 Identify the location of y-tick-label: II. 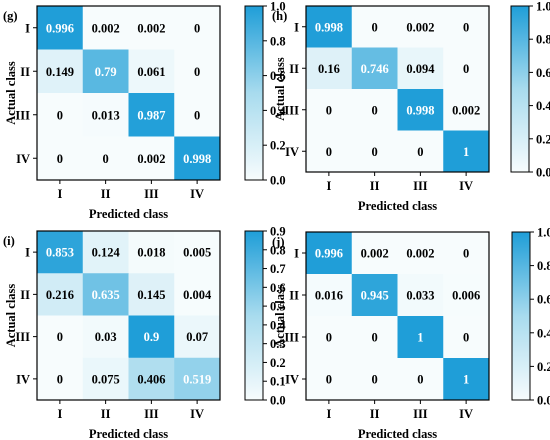
(25, 295).